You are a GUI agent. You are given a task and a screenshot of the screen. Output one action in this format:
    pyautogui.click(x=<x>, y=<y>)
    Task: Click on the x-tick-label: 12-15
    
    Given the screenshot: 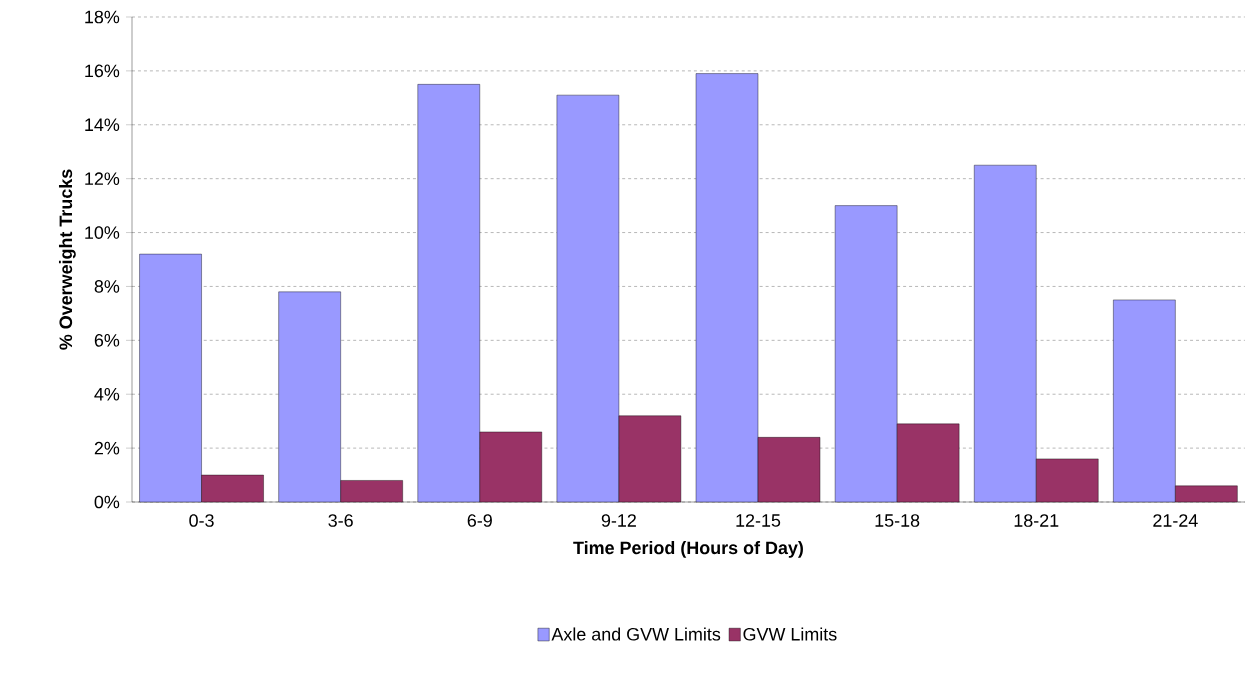 What is the action you would take?
    pyautogui.click(x=758, y=520)
    